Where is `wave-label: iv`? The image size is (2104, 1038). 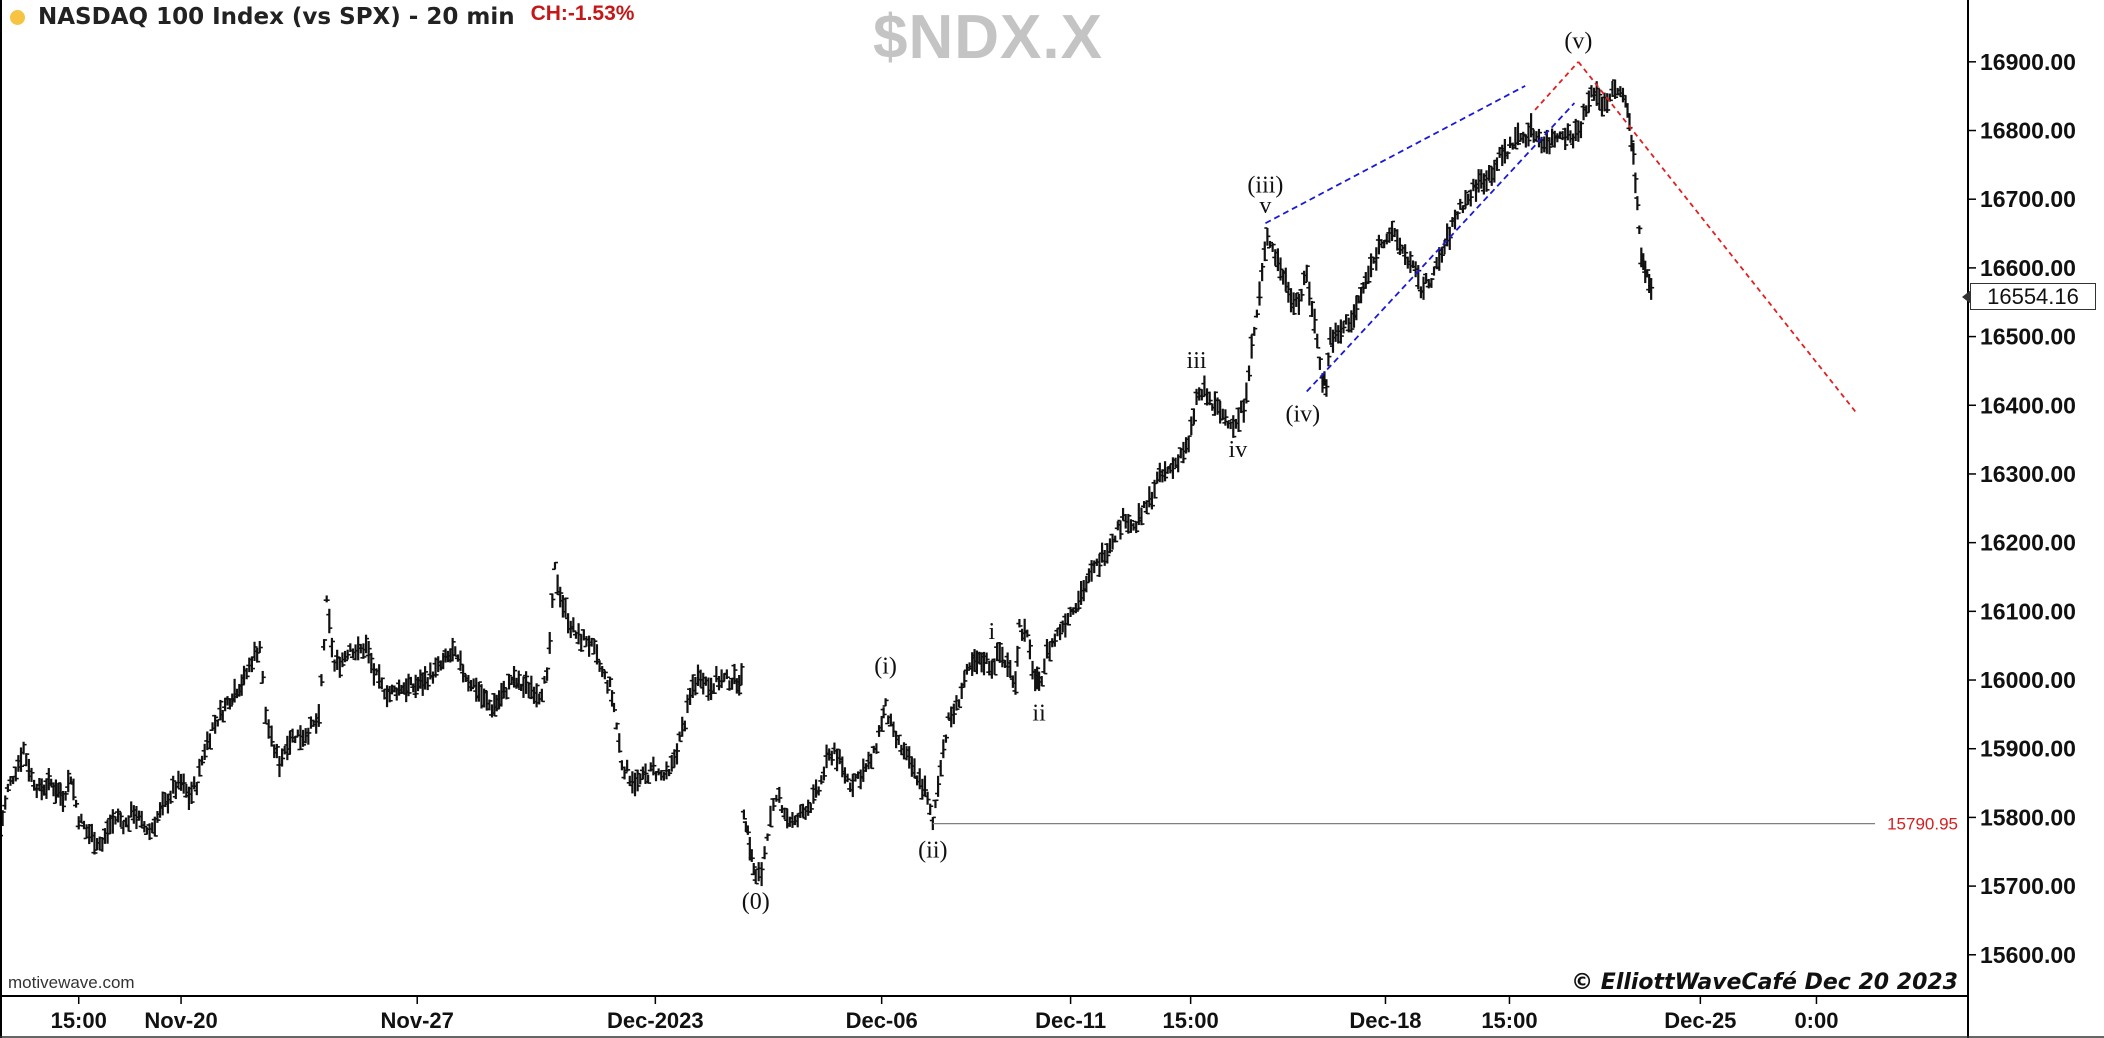
wave-label: iv is located at coordinates (1238, 450).